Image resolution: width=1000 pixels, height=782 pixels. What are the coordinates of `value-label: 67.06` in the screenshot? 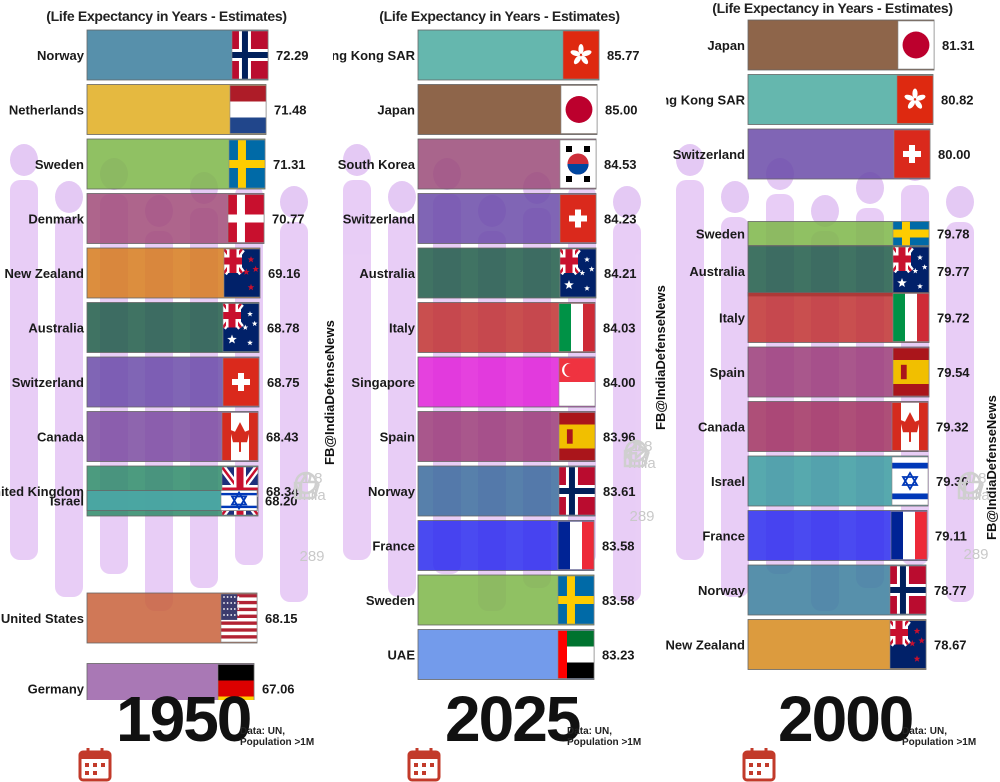 It's located at (278, 689).